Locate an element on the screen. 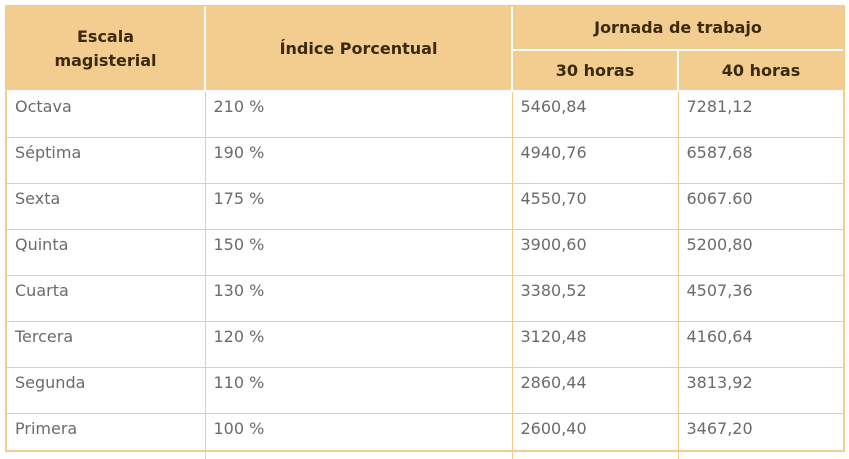  cell-30-horas: 5460,84 is located at coordinates (595, 114).